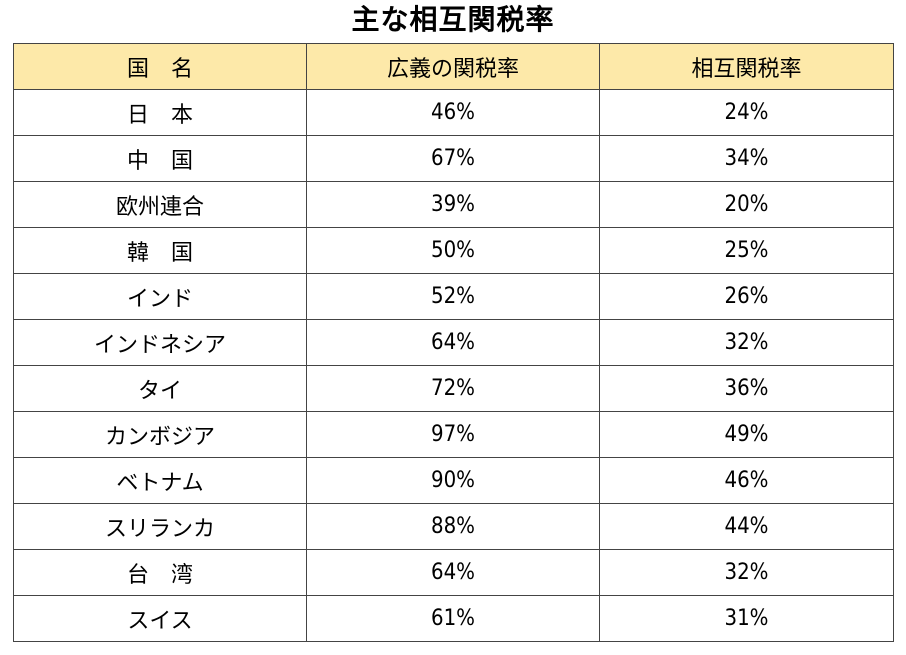 The height and width of the screenshot is (655, 906). I want to click on reciprocal-tariff-cell: 36%, so click(746, 388).